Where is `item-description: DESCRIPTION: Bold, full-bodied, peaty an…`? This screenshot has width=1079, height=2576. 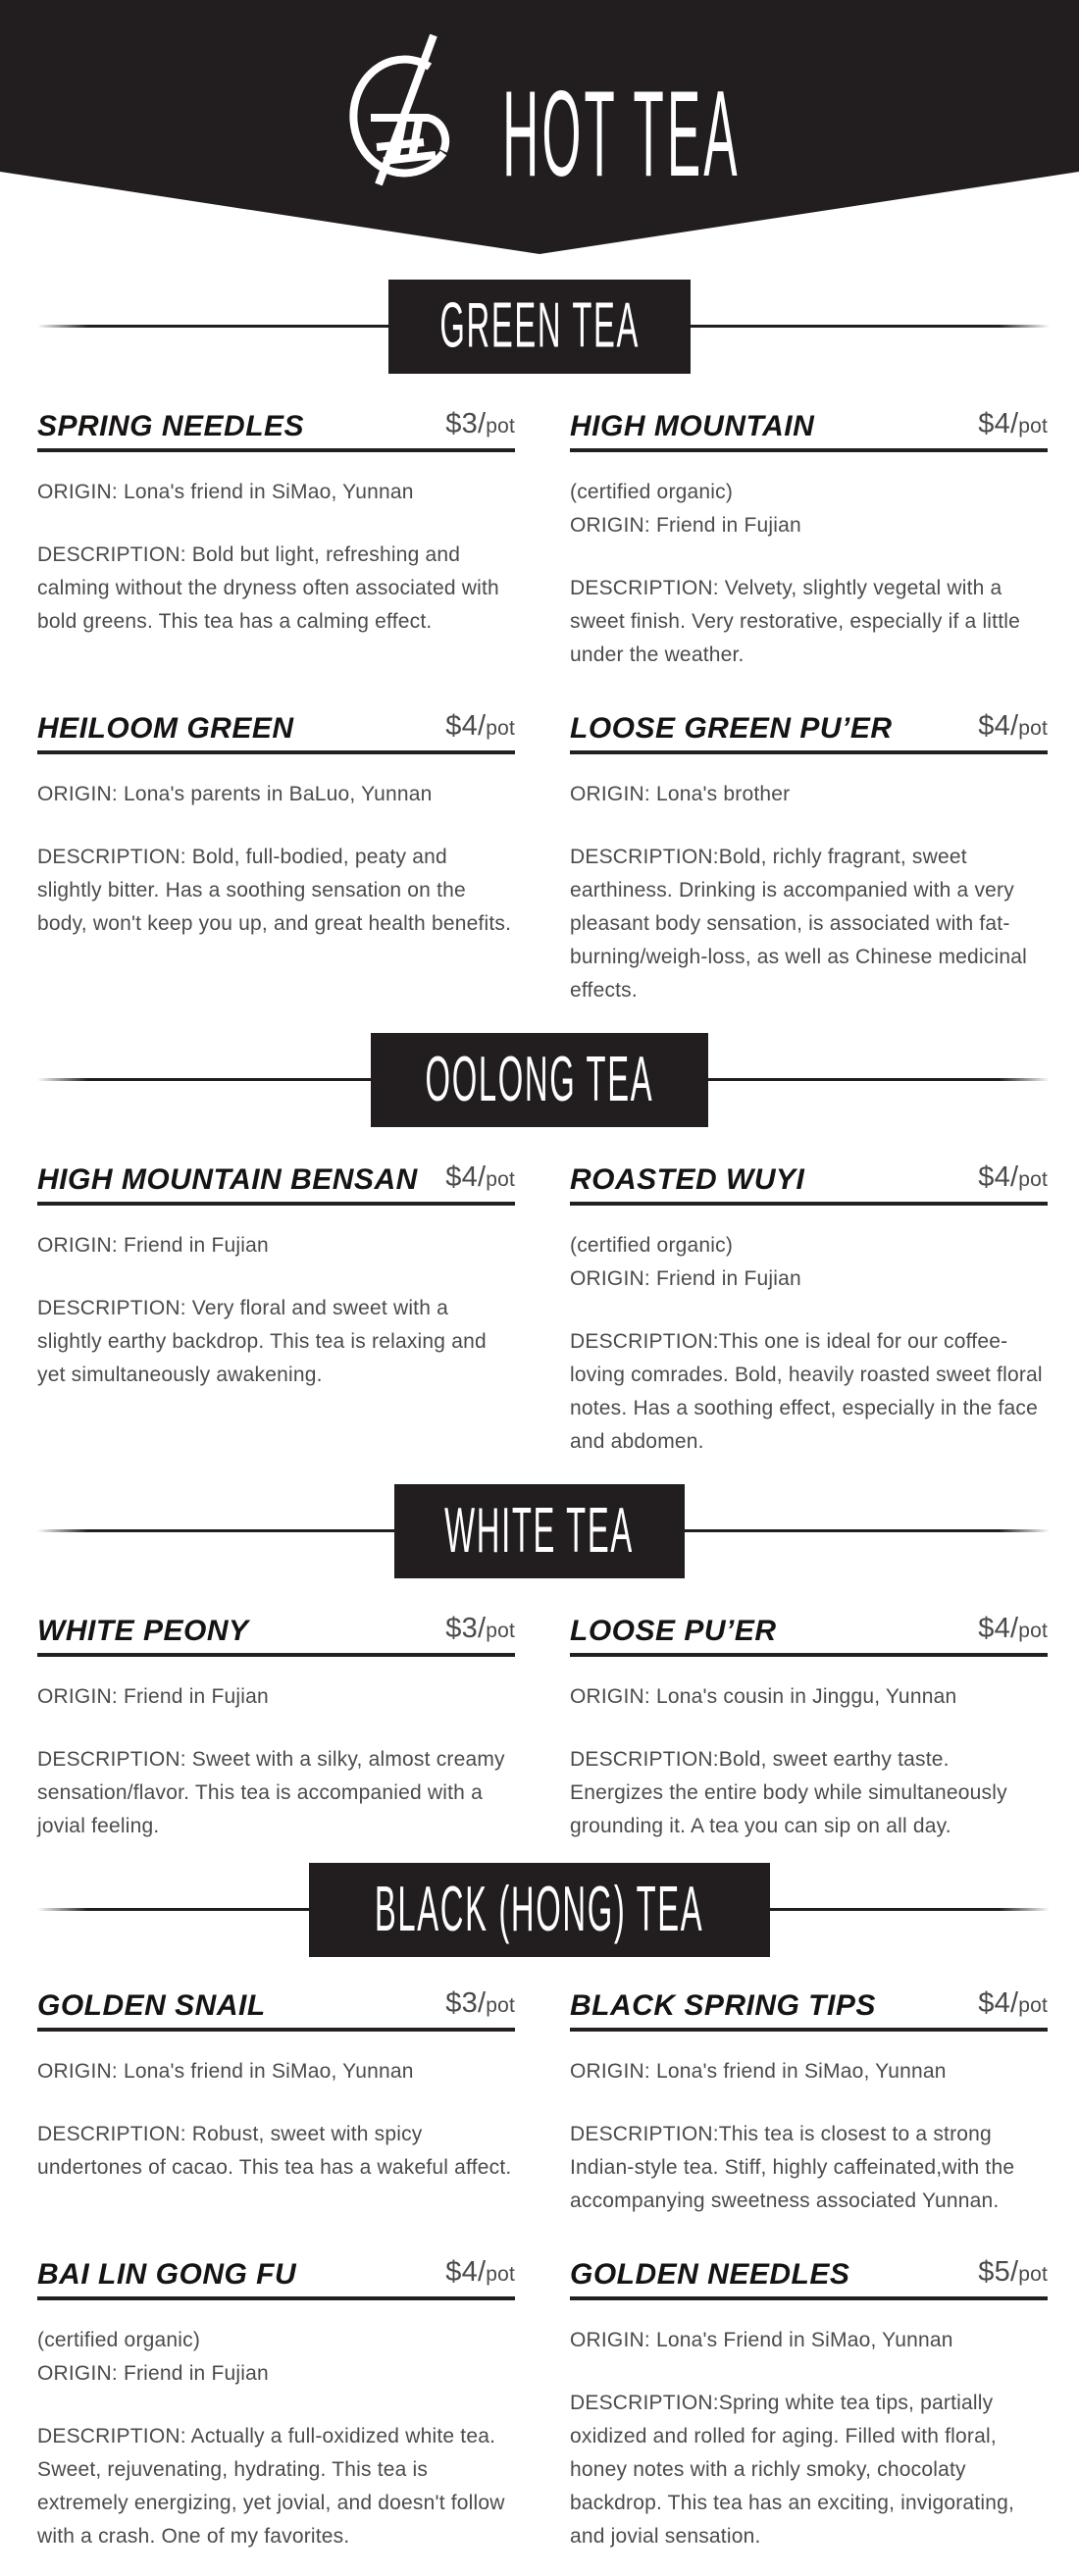
item-description: DESCRIPTION: Bold, full-bodied, peaty an… is located at coordinates (274, 890).